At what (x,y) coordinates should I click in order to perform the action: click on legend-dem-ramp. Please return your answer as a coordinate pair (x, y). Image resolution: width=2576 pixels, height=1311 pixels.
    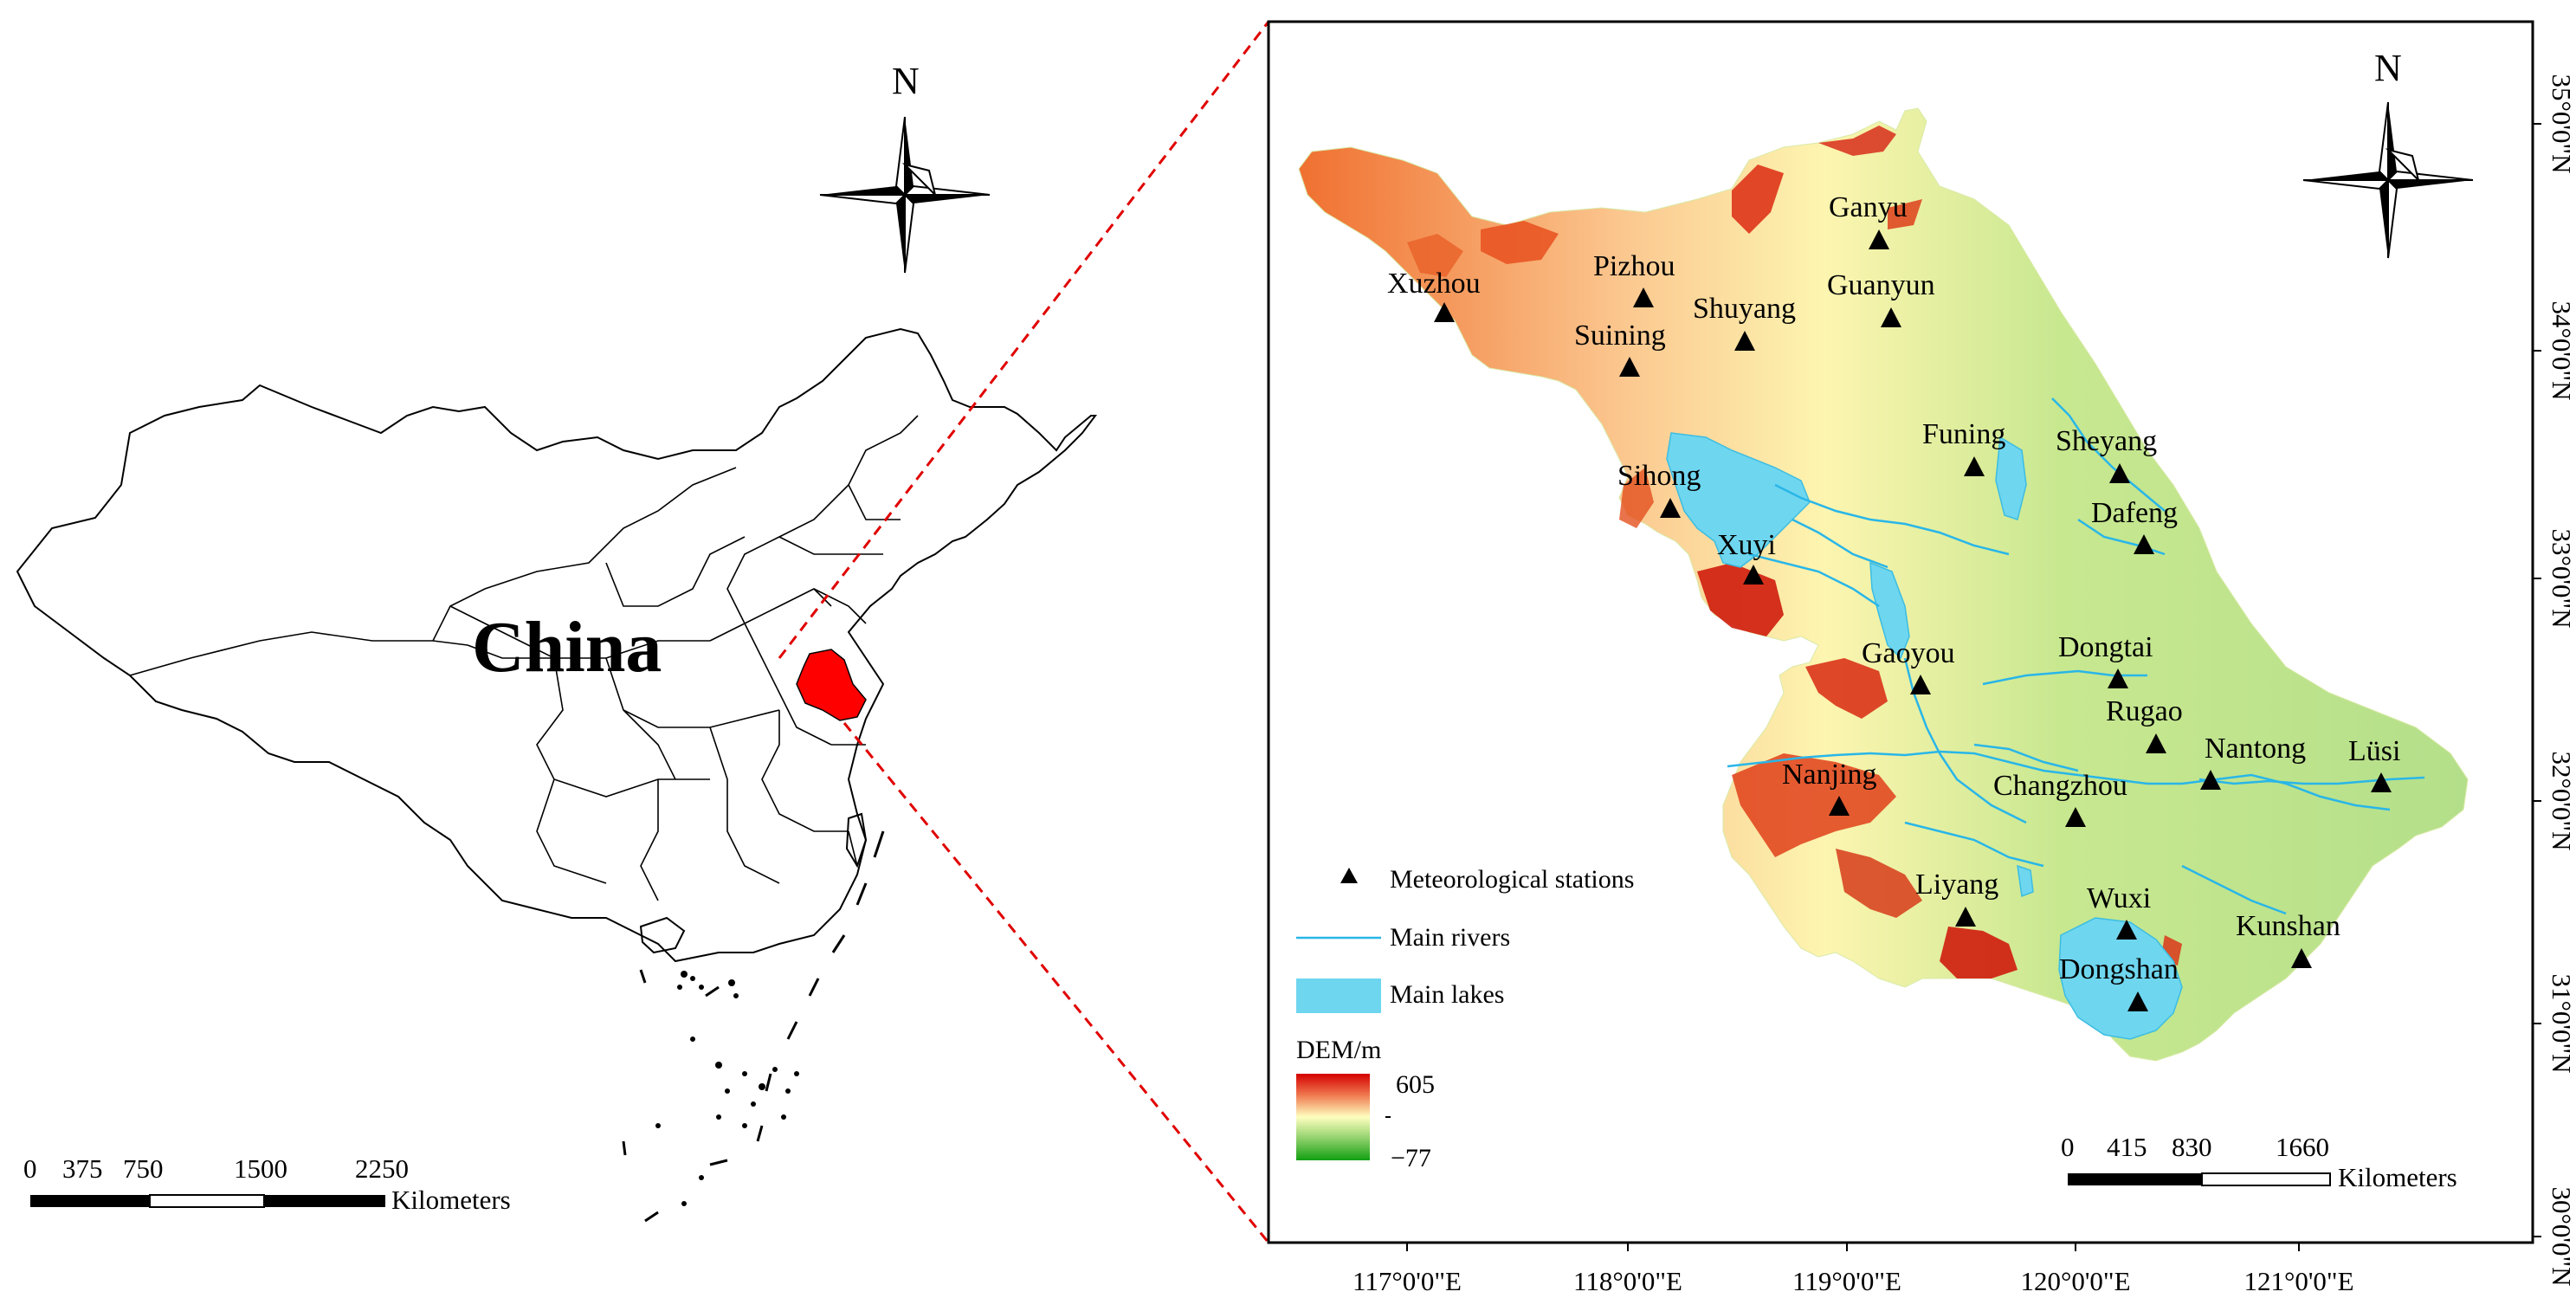
    Looking at the image, I should click on (1333, 1117).